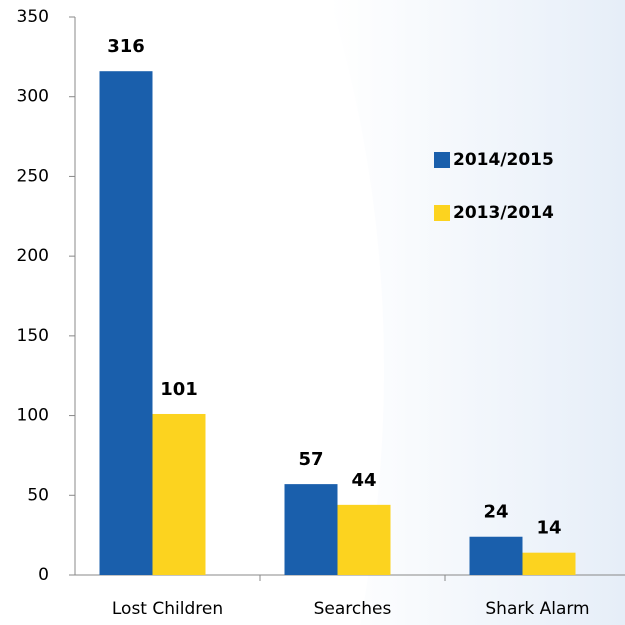 The image size is (625, 625). What do you see at coordinates (33, 416) in the screenshot?
I see `y-tick-label: 100` at bounding box center [33, 416].